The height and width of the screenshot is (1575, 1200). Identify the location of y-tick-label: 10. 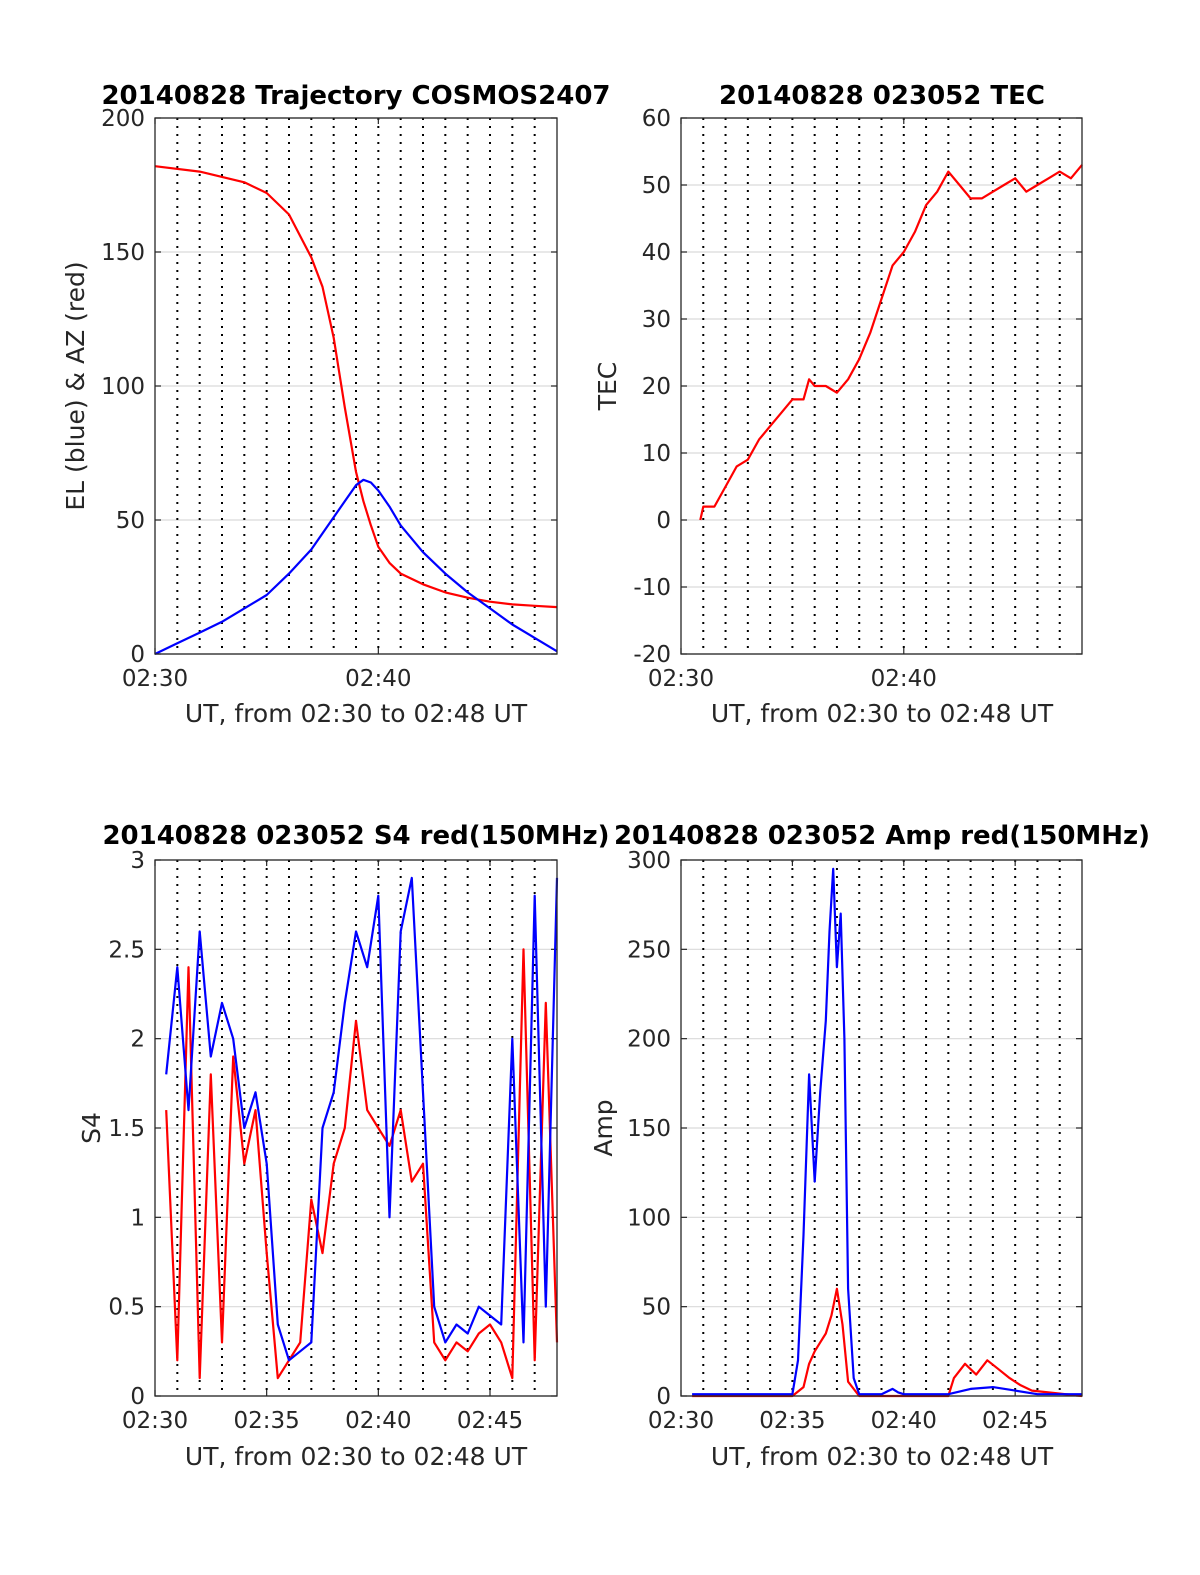
(656, 454).